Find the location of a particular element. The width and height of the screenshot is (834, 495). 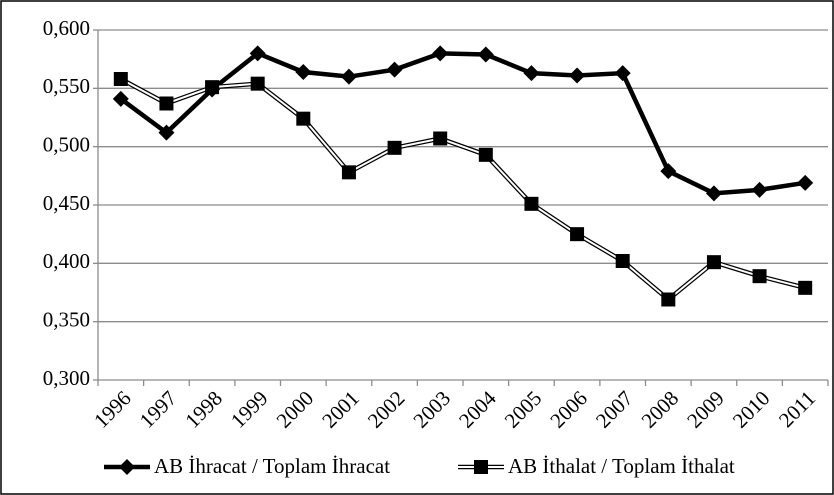

y-tick-label: 0,300 is located at coordinates (66, 378).